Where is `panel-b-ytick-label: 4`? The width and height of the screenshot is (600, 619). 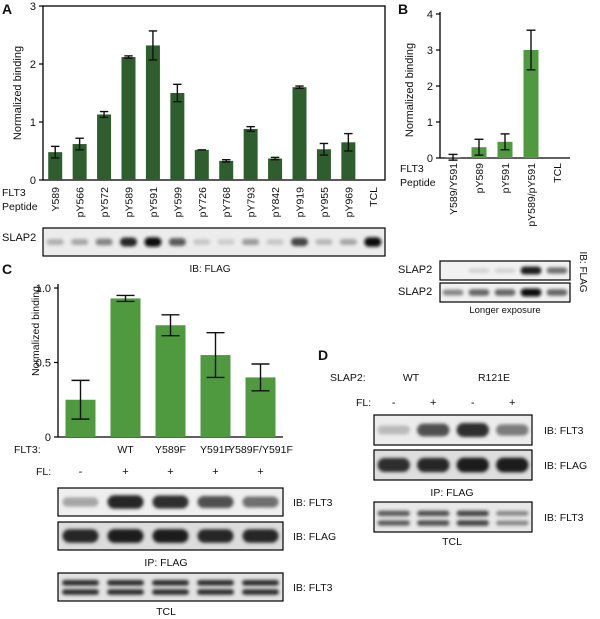 panel-b-ytick-label: 4 is located at coordinates (430, 15).